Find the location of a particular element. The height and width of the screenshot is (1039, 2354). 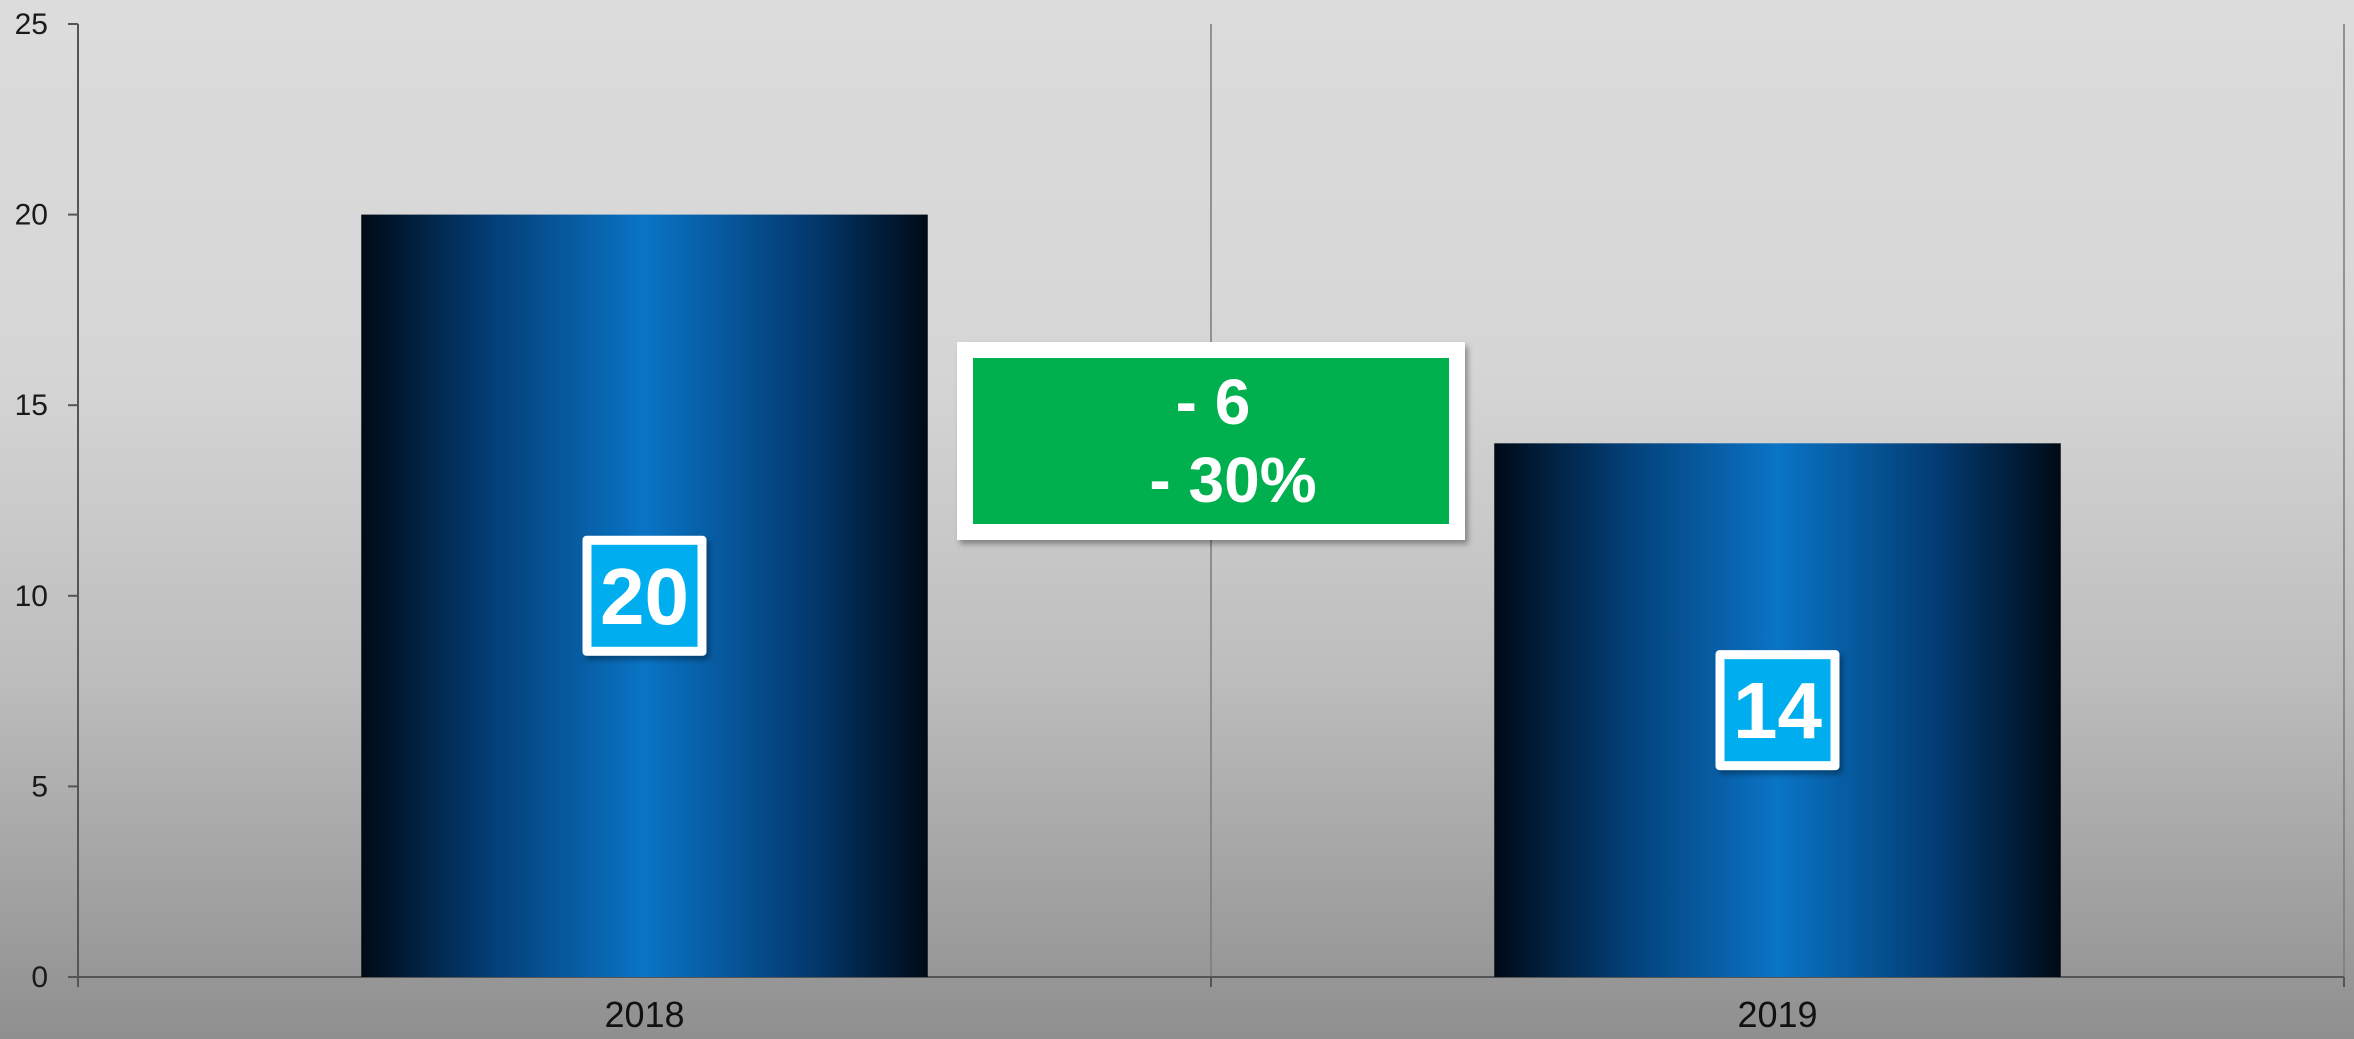

y-tick-label: 15 is located at coordinates (31, 405).